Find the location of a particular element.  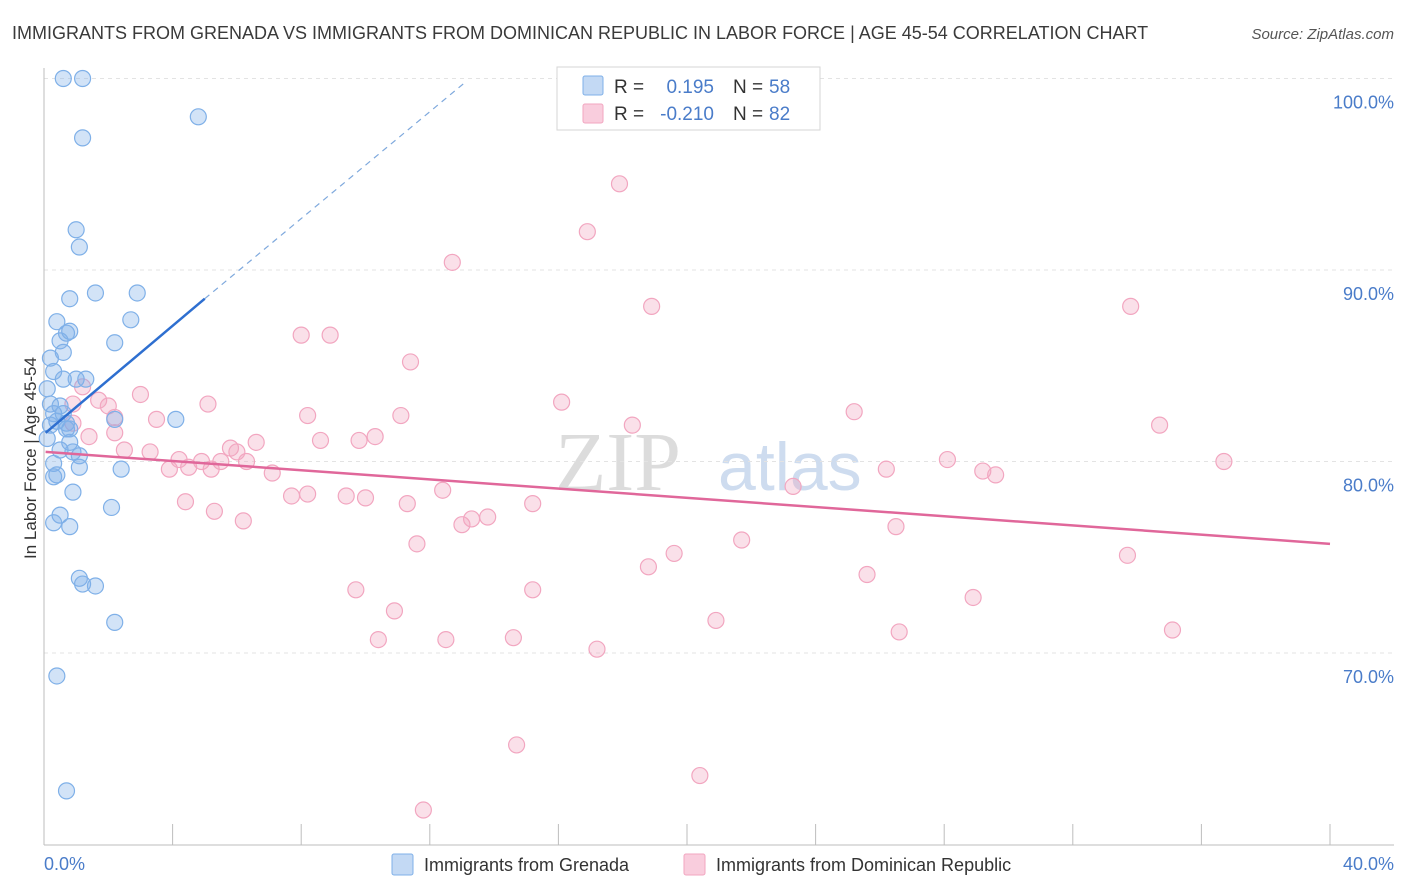

grenada-trend-line is located at coordinates (125, 365).